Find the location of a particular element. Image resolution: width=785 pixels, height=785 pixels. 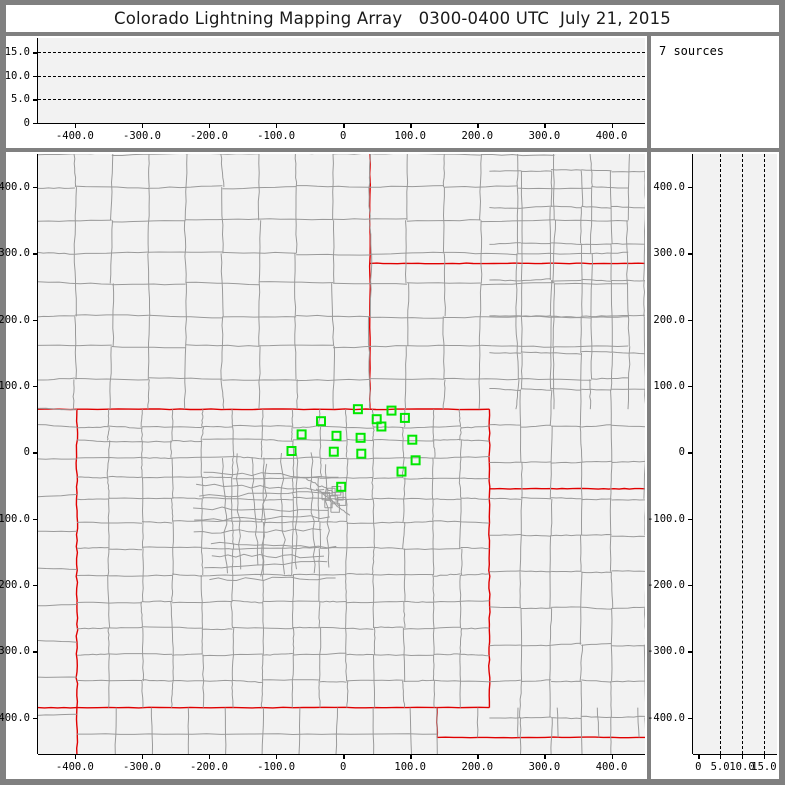

time-height-plot-area is located at coordinates (341, 80).